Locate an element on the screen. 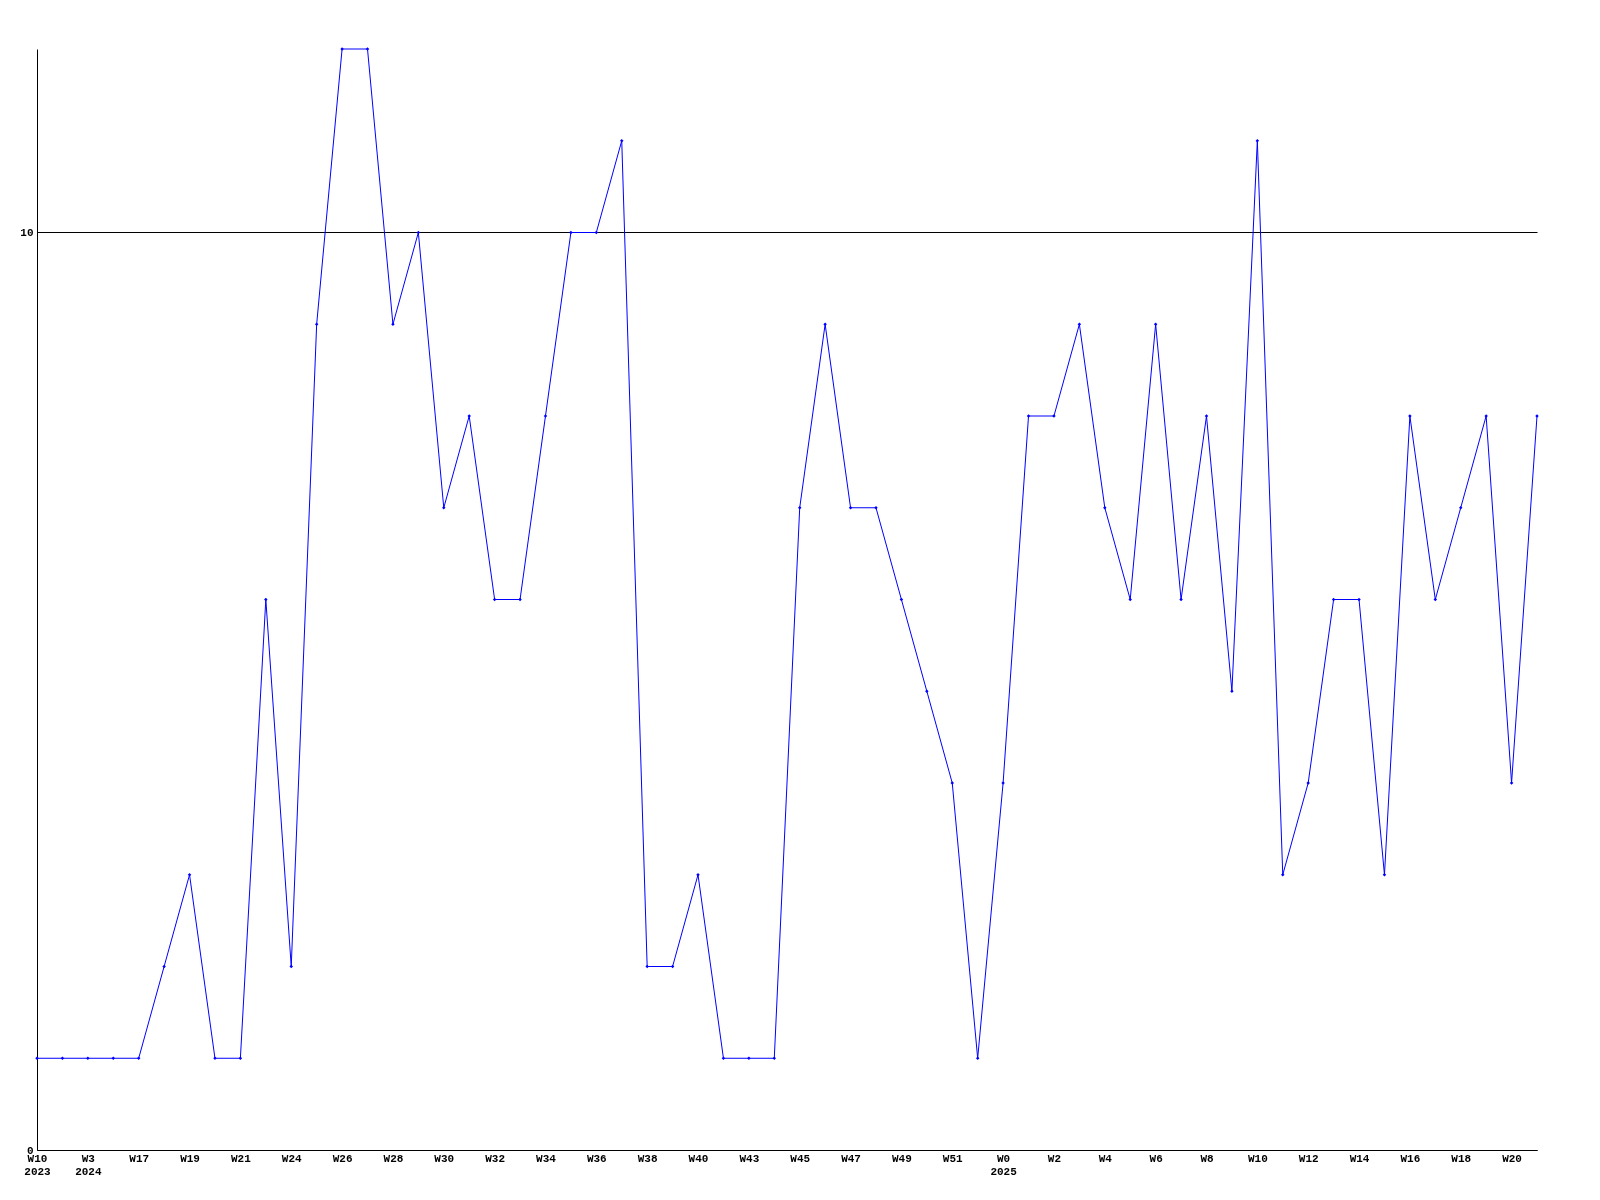 This screenshot has width=1600, height=1200. x-tick-label: W3 2024 is located at coordinates (88, 1165).